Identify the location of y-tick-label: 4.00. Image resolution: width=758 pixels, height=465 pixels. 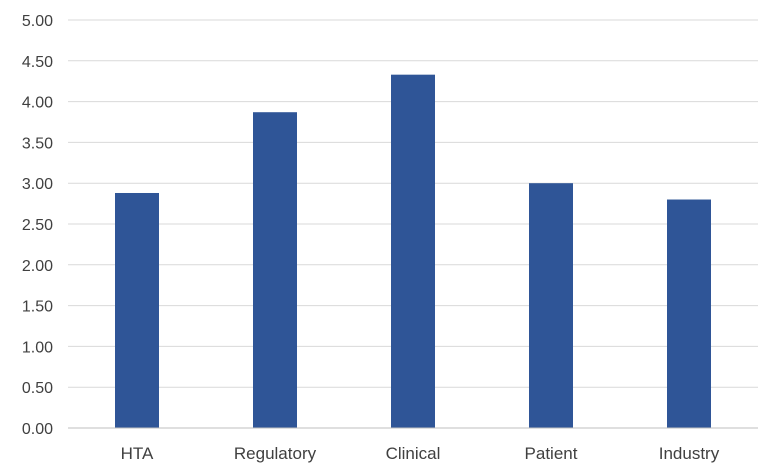
(37, 103).